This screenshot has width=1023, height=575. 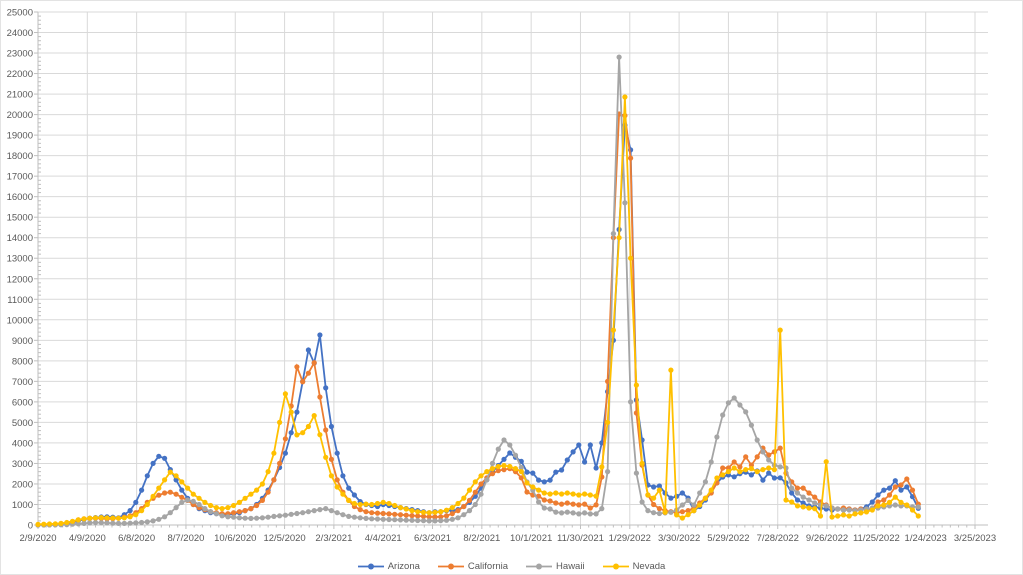 I want to click on y-axis-label: 3000, so click(x=22, y=464).